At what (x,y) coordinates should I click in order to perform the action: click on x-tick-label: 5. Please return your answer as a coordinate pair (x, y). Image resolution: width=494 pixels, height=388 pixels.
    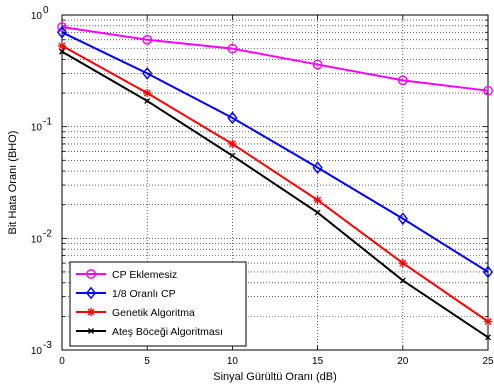
    Looking at the image, I should click on (147, 361).